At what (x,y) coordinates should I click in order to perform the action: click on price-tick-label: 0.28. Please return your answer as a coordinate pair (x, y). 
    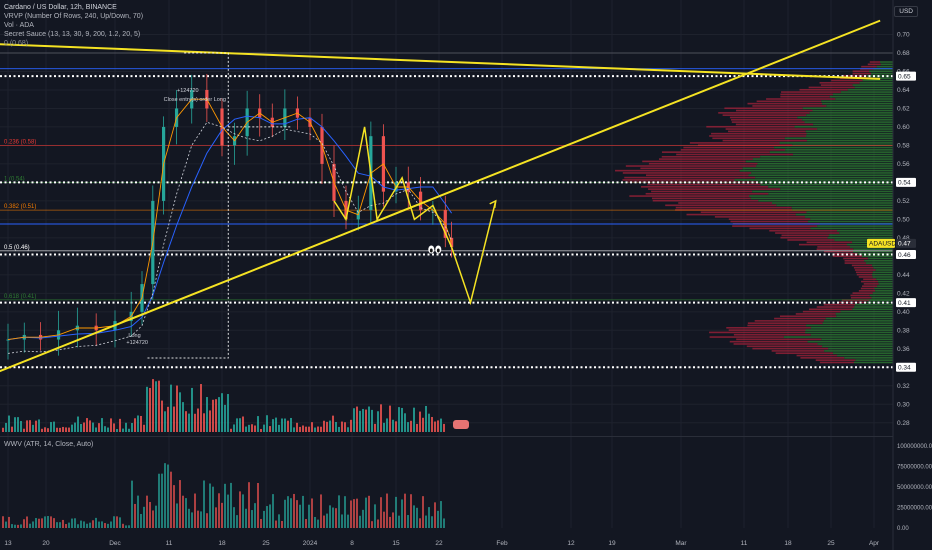
    Looking at the image, I should click on (903, 423).